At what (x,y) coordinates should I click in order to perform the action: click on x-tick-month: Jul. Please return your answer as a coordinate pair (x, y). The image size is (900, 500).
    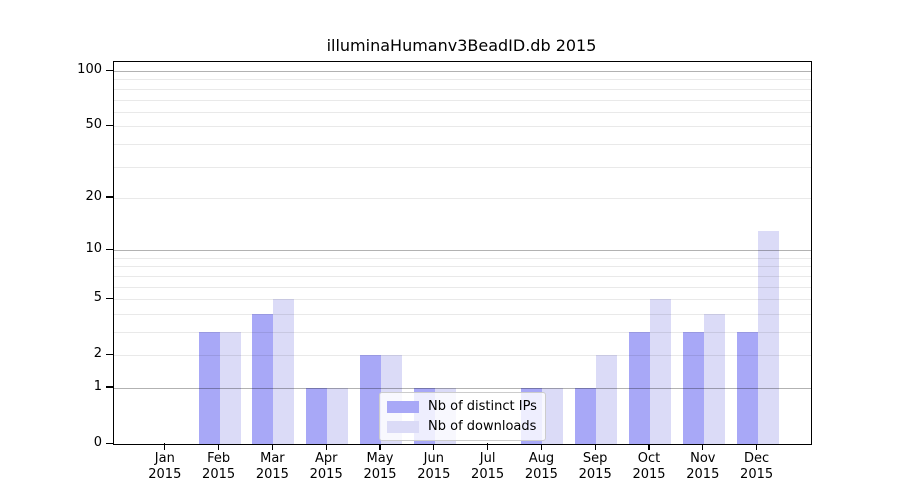
    Looking at the image, I should click on (487, 458).